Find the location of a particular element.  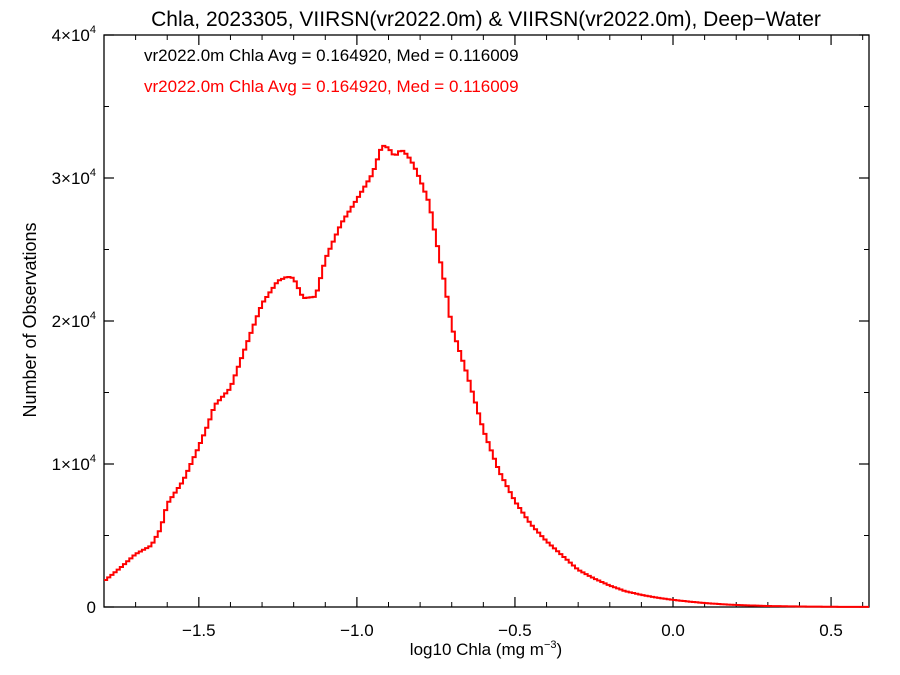

x-tick-labels: −1.5 −1.0 −0.5 0.0 0.5 is located at coordinates (512, 630).